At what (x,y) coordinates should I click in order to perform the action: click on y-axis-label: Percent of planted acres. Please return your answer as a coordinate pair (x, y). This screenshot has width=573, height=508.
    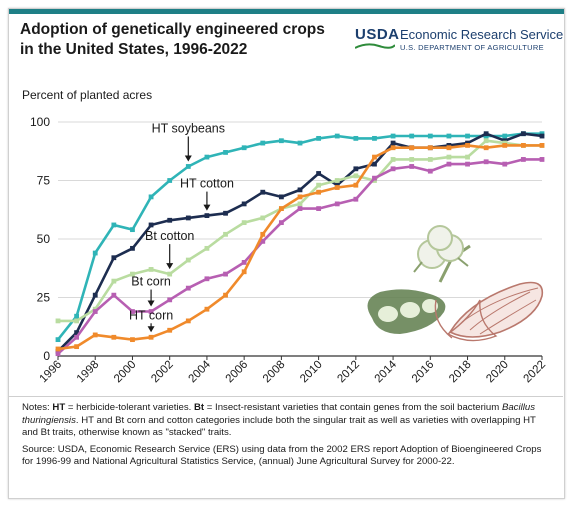
    Looking at the image, I should click on (87, 95).